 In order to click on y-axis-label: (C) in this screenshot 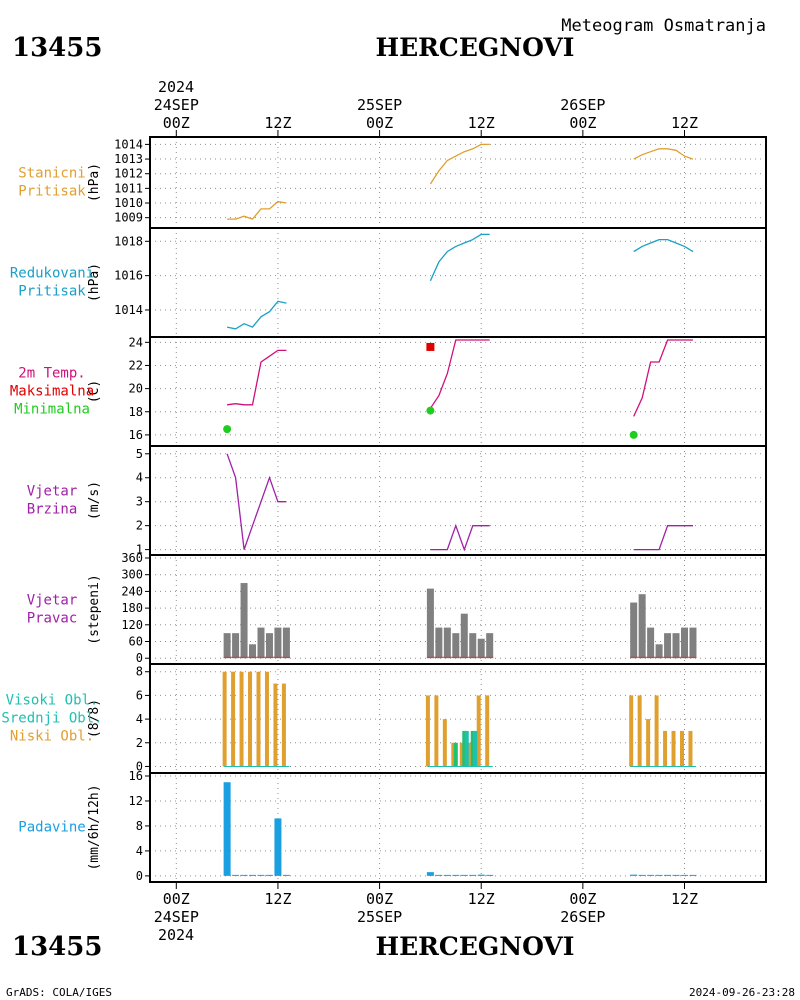, I will do `click(94, 391)`.